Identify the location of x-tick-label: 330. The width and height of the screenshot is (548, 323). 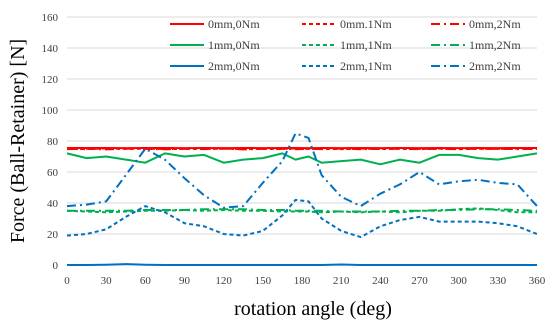
(498, 281).